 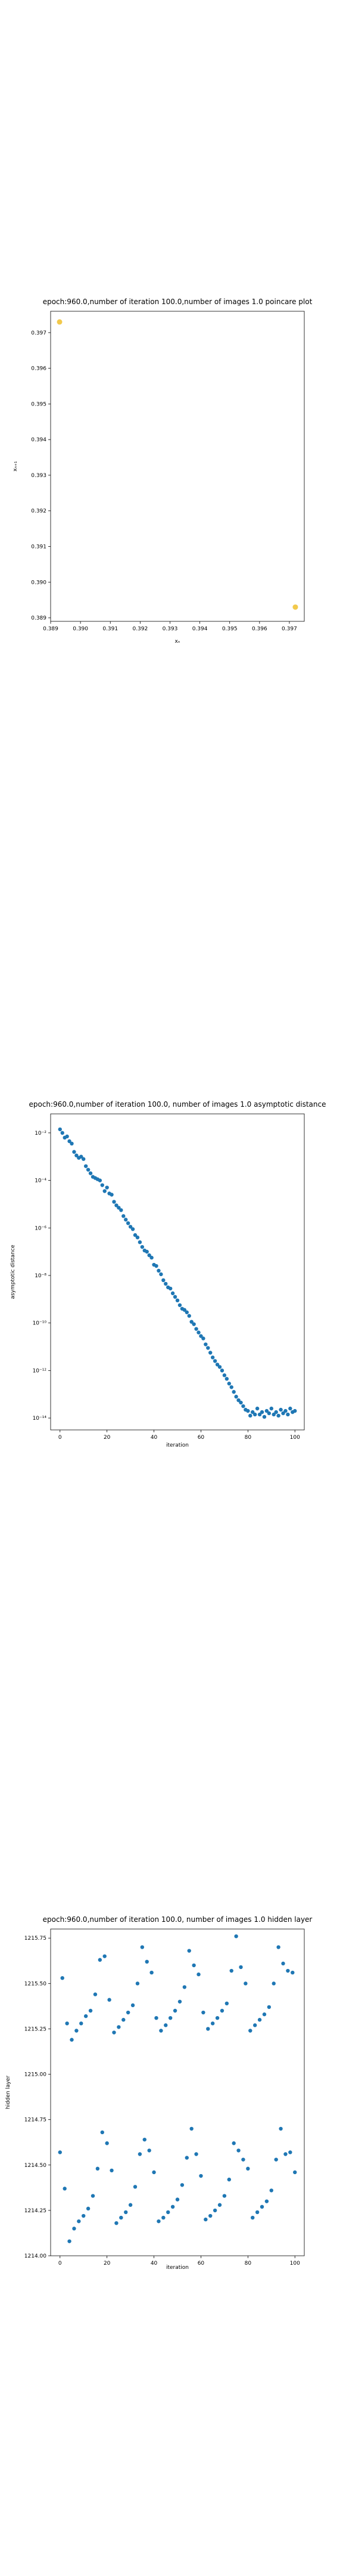 What do you see at coordinates (41, 1228) in the screenshot?
I see `y-tick-label: 10⁻⁶` at bounding box center [41, 1228].